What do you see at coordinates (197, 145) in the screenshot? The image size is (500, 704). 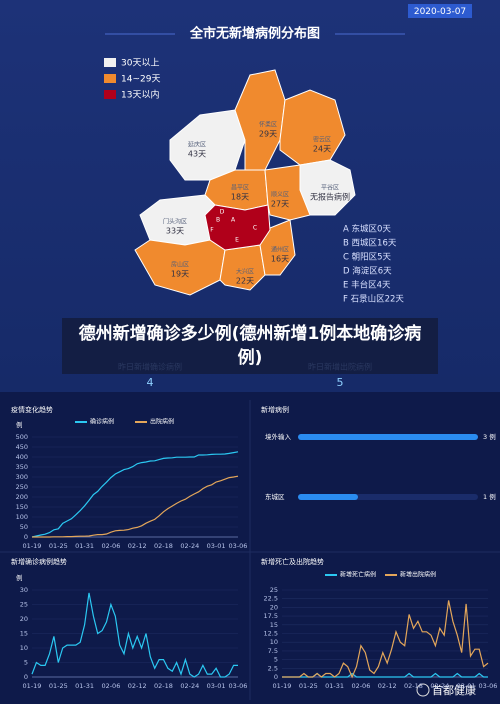 I see `district-name: 延庆区` at bounding box center [197, 145].